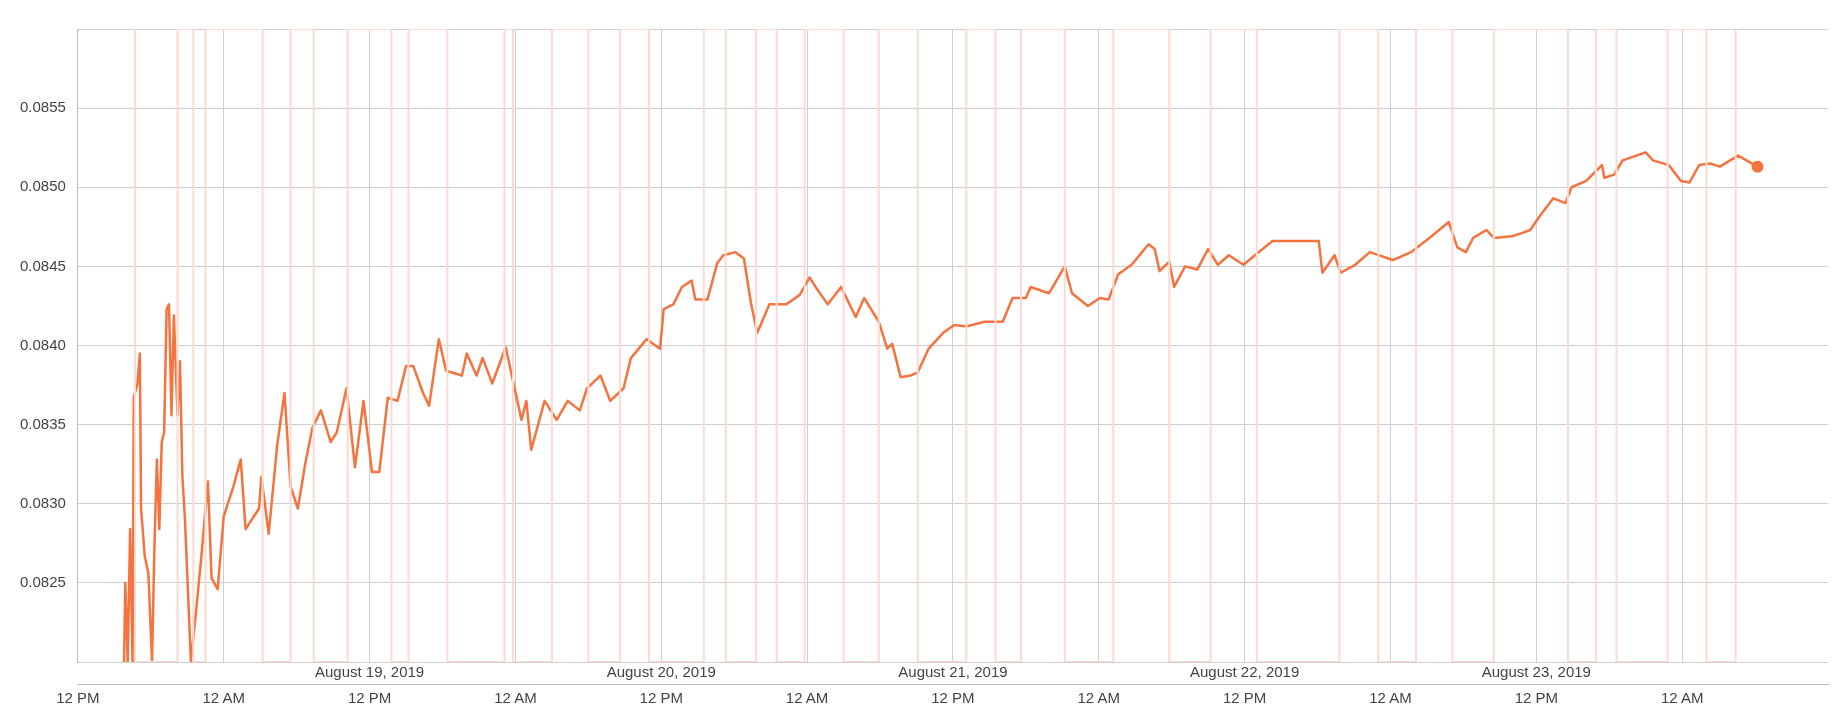 The width and height of the screenshot is (1842, 722). I want to click on x2-tick-label: August 23, 2019, so click(1536, 672).